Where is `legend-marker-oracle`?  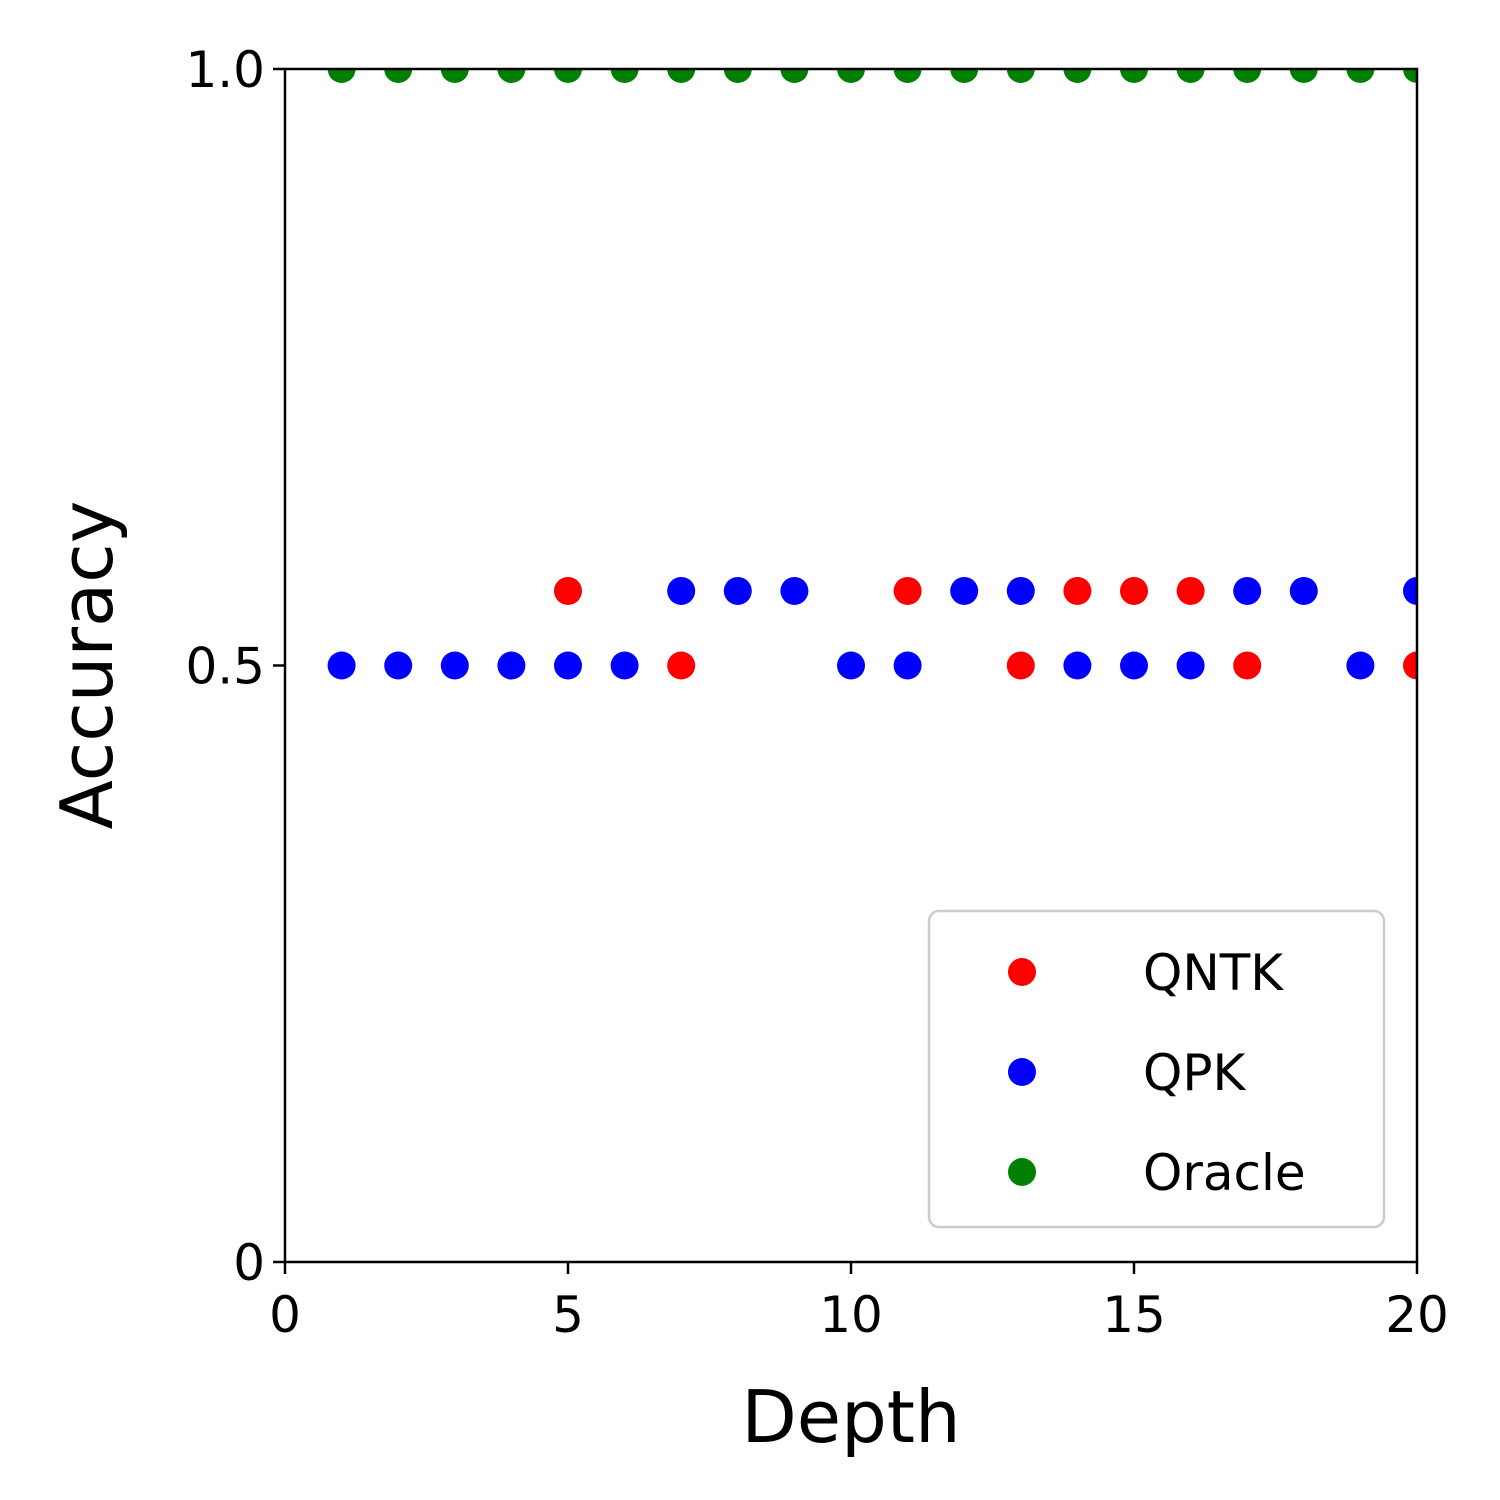 legend-marker-oracle is located at coordinates (1022, 1172).